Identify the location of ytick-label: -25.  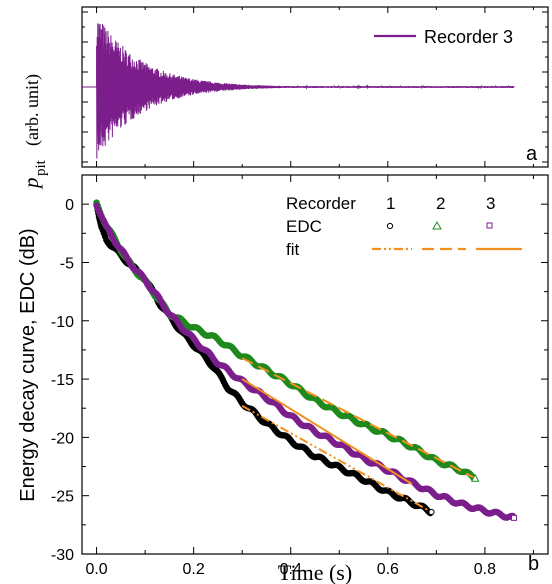
(62, 497).